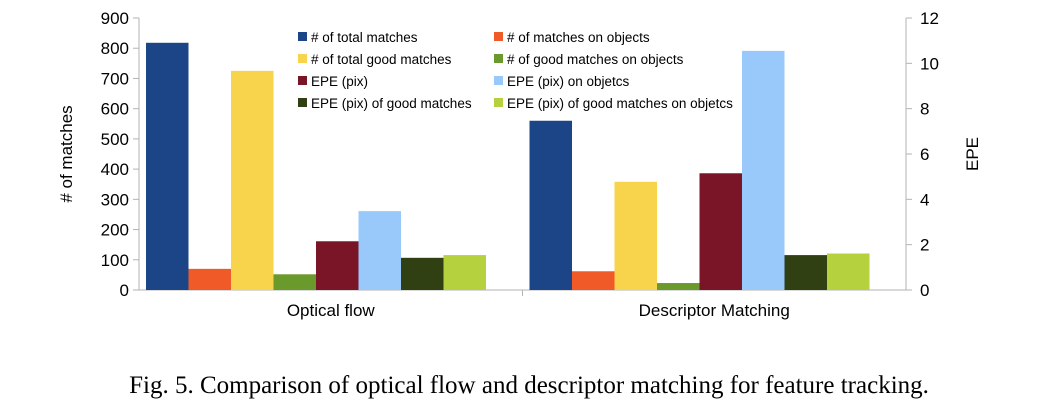  Describe the element at coordinates (364, 37) in the screenshot. I see `legend-label: # of total matches` at that location.